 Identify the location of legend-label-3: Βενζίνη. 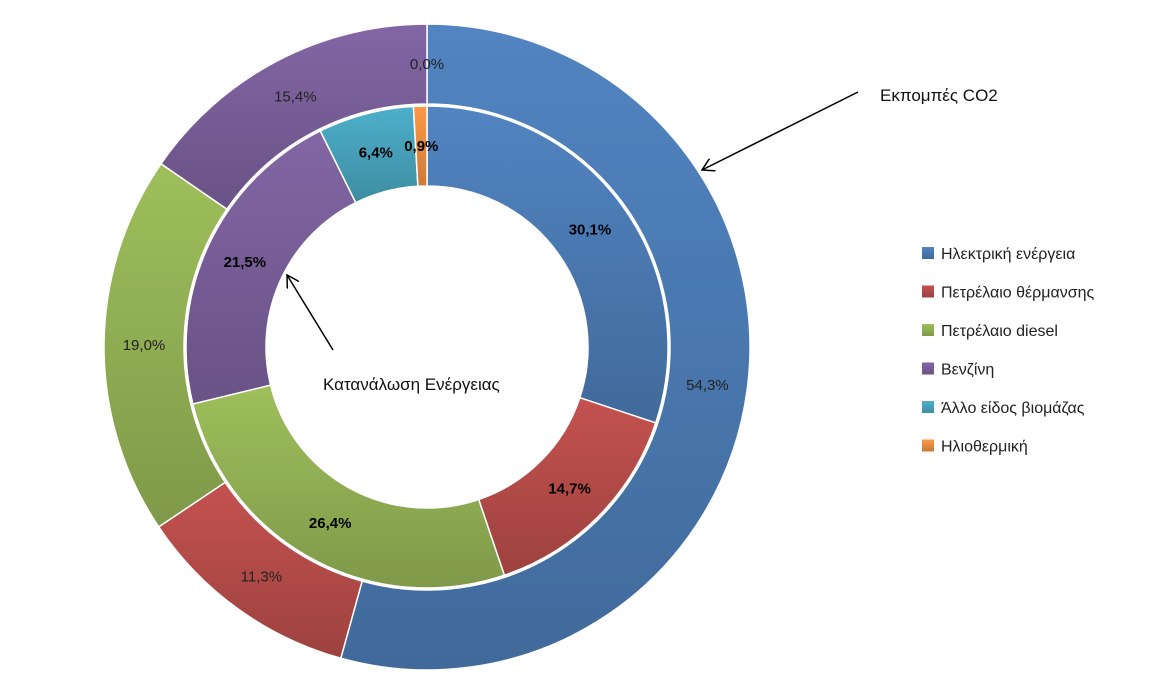
(967, 370).